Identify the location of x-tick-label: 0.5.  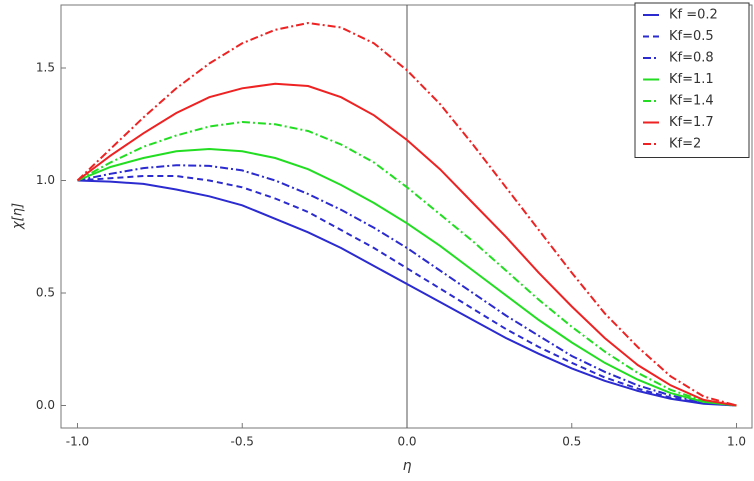
(571, 442).